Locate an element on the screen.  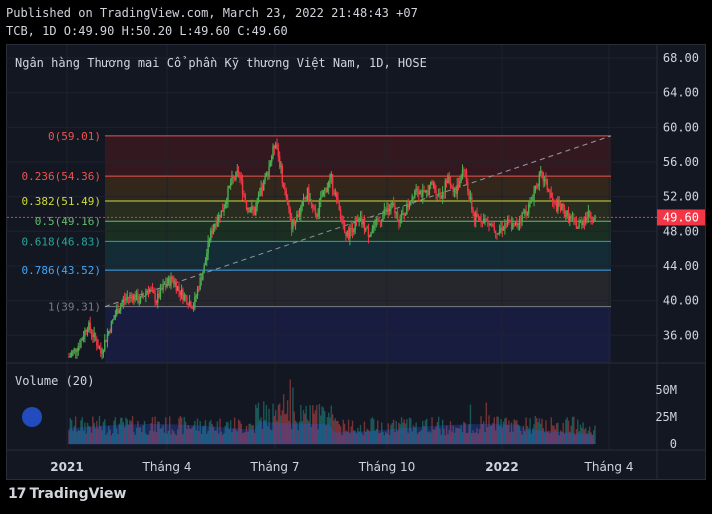
fib-level-label: 1(39.31) is located at coordinates (74, 307).